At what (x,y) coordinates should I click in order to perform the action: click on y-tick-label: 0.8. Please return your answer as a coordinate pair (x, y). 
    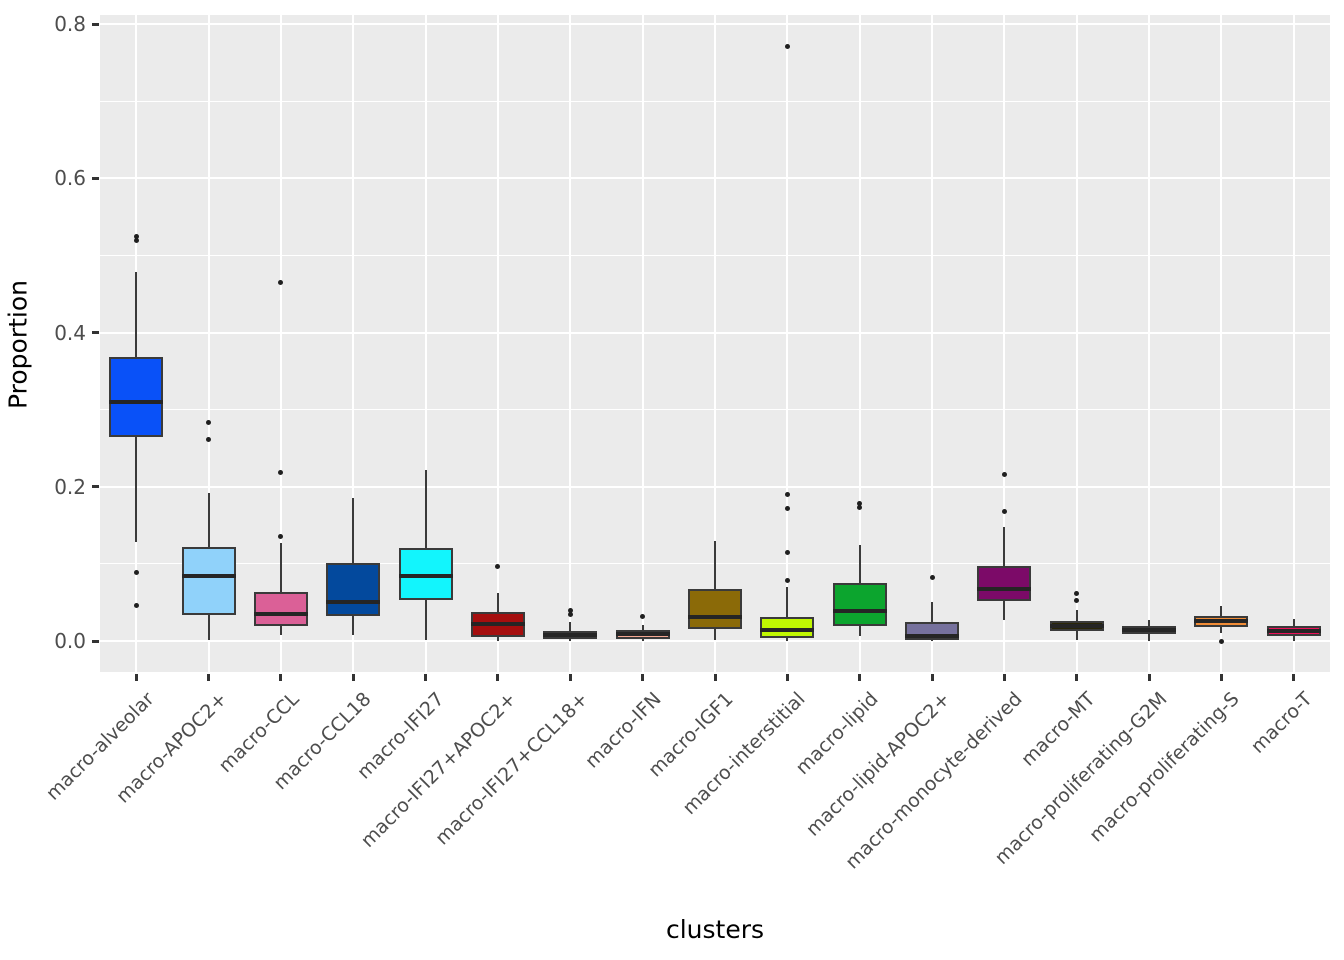
    Looking at the image, I should click on (70, 24).